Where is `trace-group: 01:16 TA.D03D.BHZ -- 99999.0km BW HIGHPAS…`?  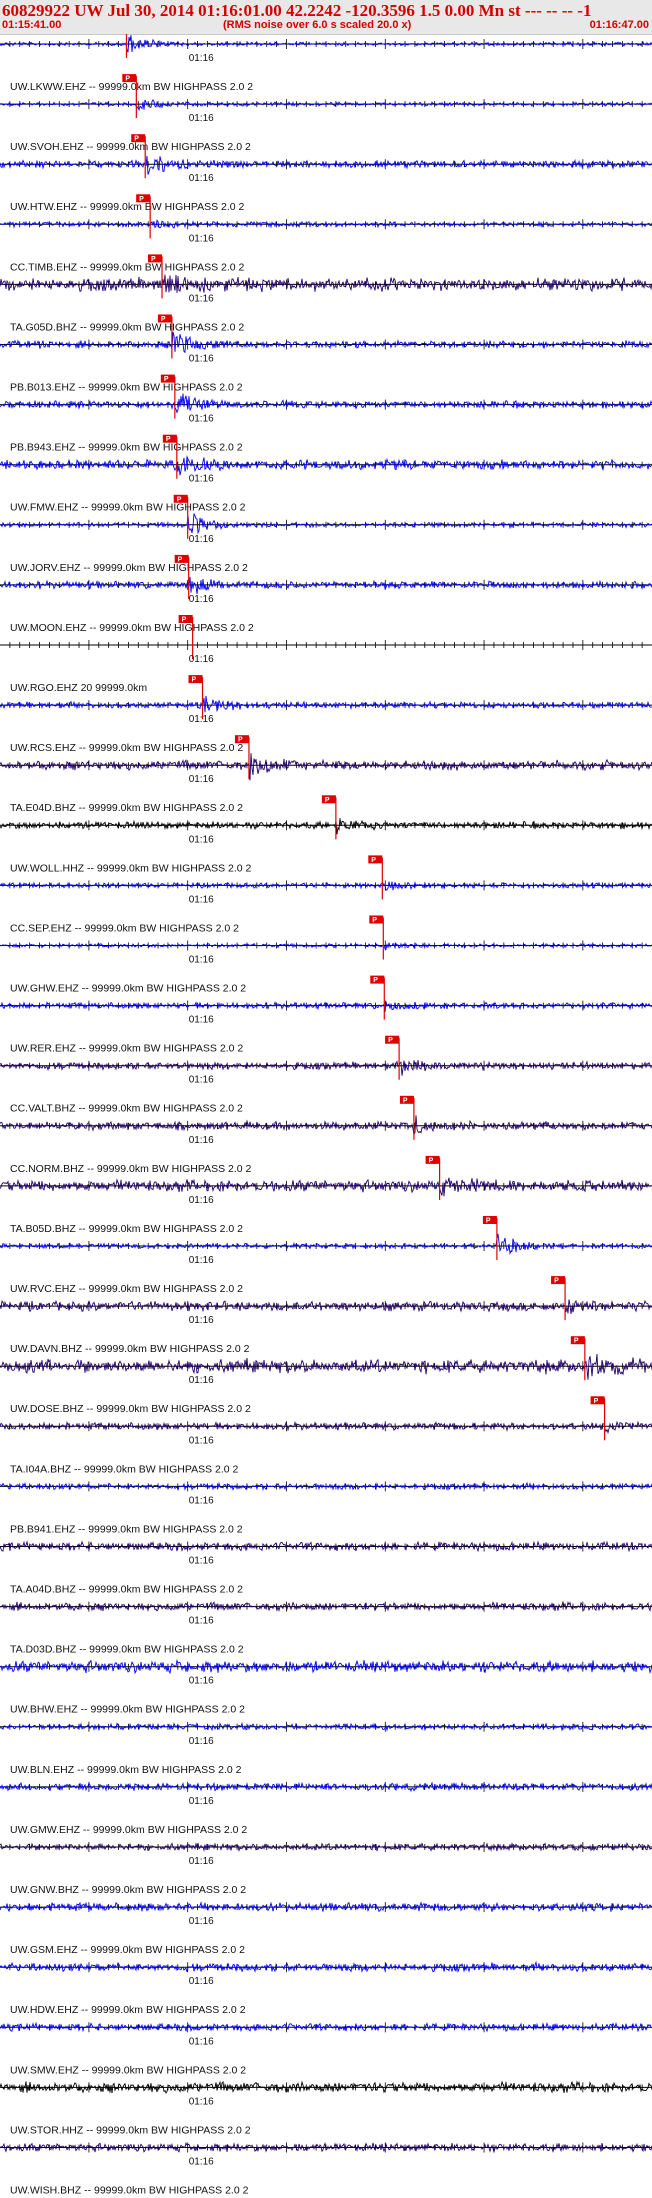 trace-group: 01:16 TA.D03D.BHZ -- 99999.0km BW HIGHPAS… is located at coordinates (326, 1628).